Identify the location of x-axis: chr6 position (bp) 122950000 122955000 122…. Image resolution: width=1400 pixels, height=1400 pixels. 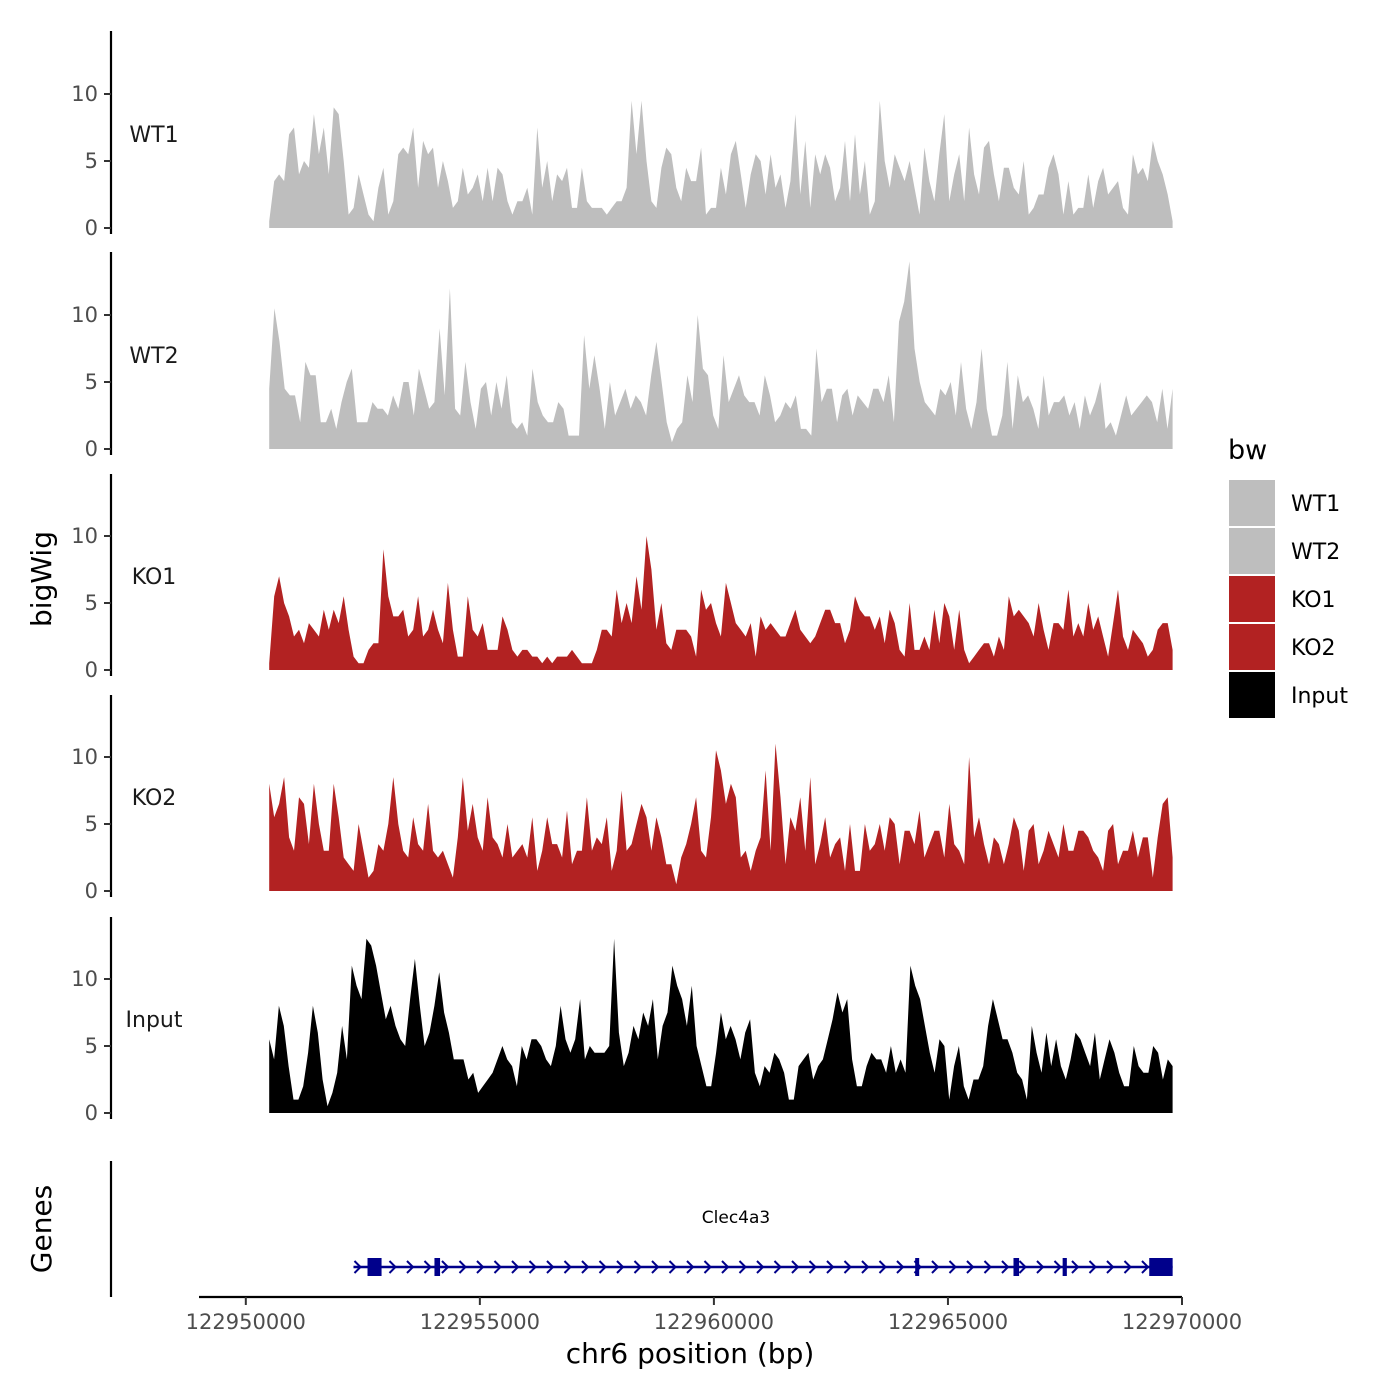
(714, 1332).